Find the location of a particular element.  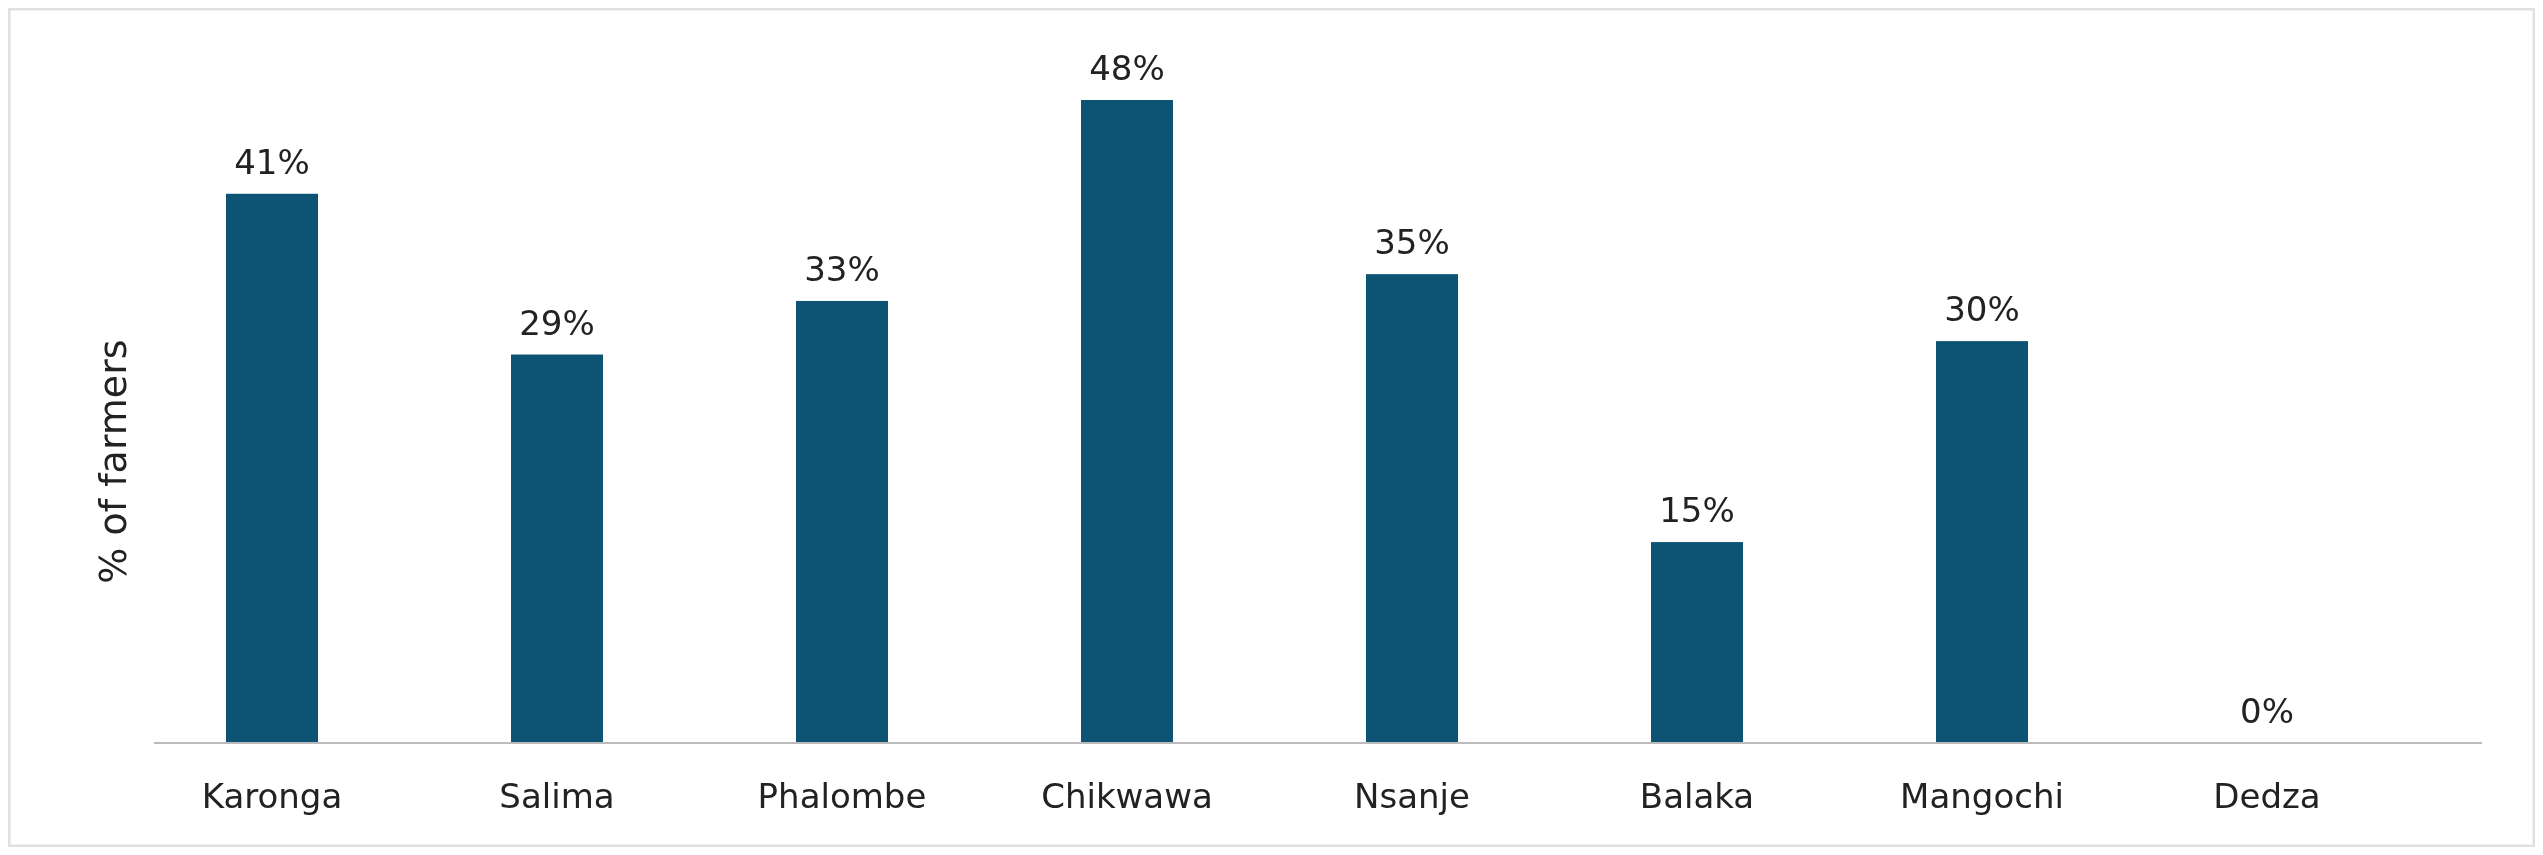

x-tick-label: Balaka is located at coordinates (1697, 796).